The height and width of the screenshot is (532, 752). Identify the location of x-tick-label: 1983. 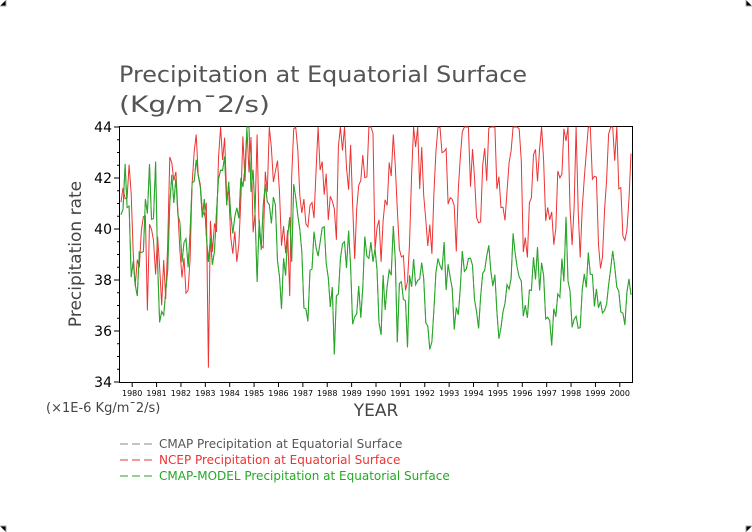
(205, 393).